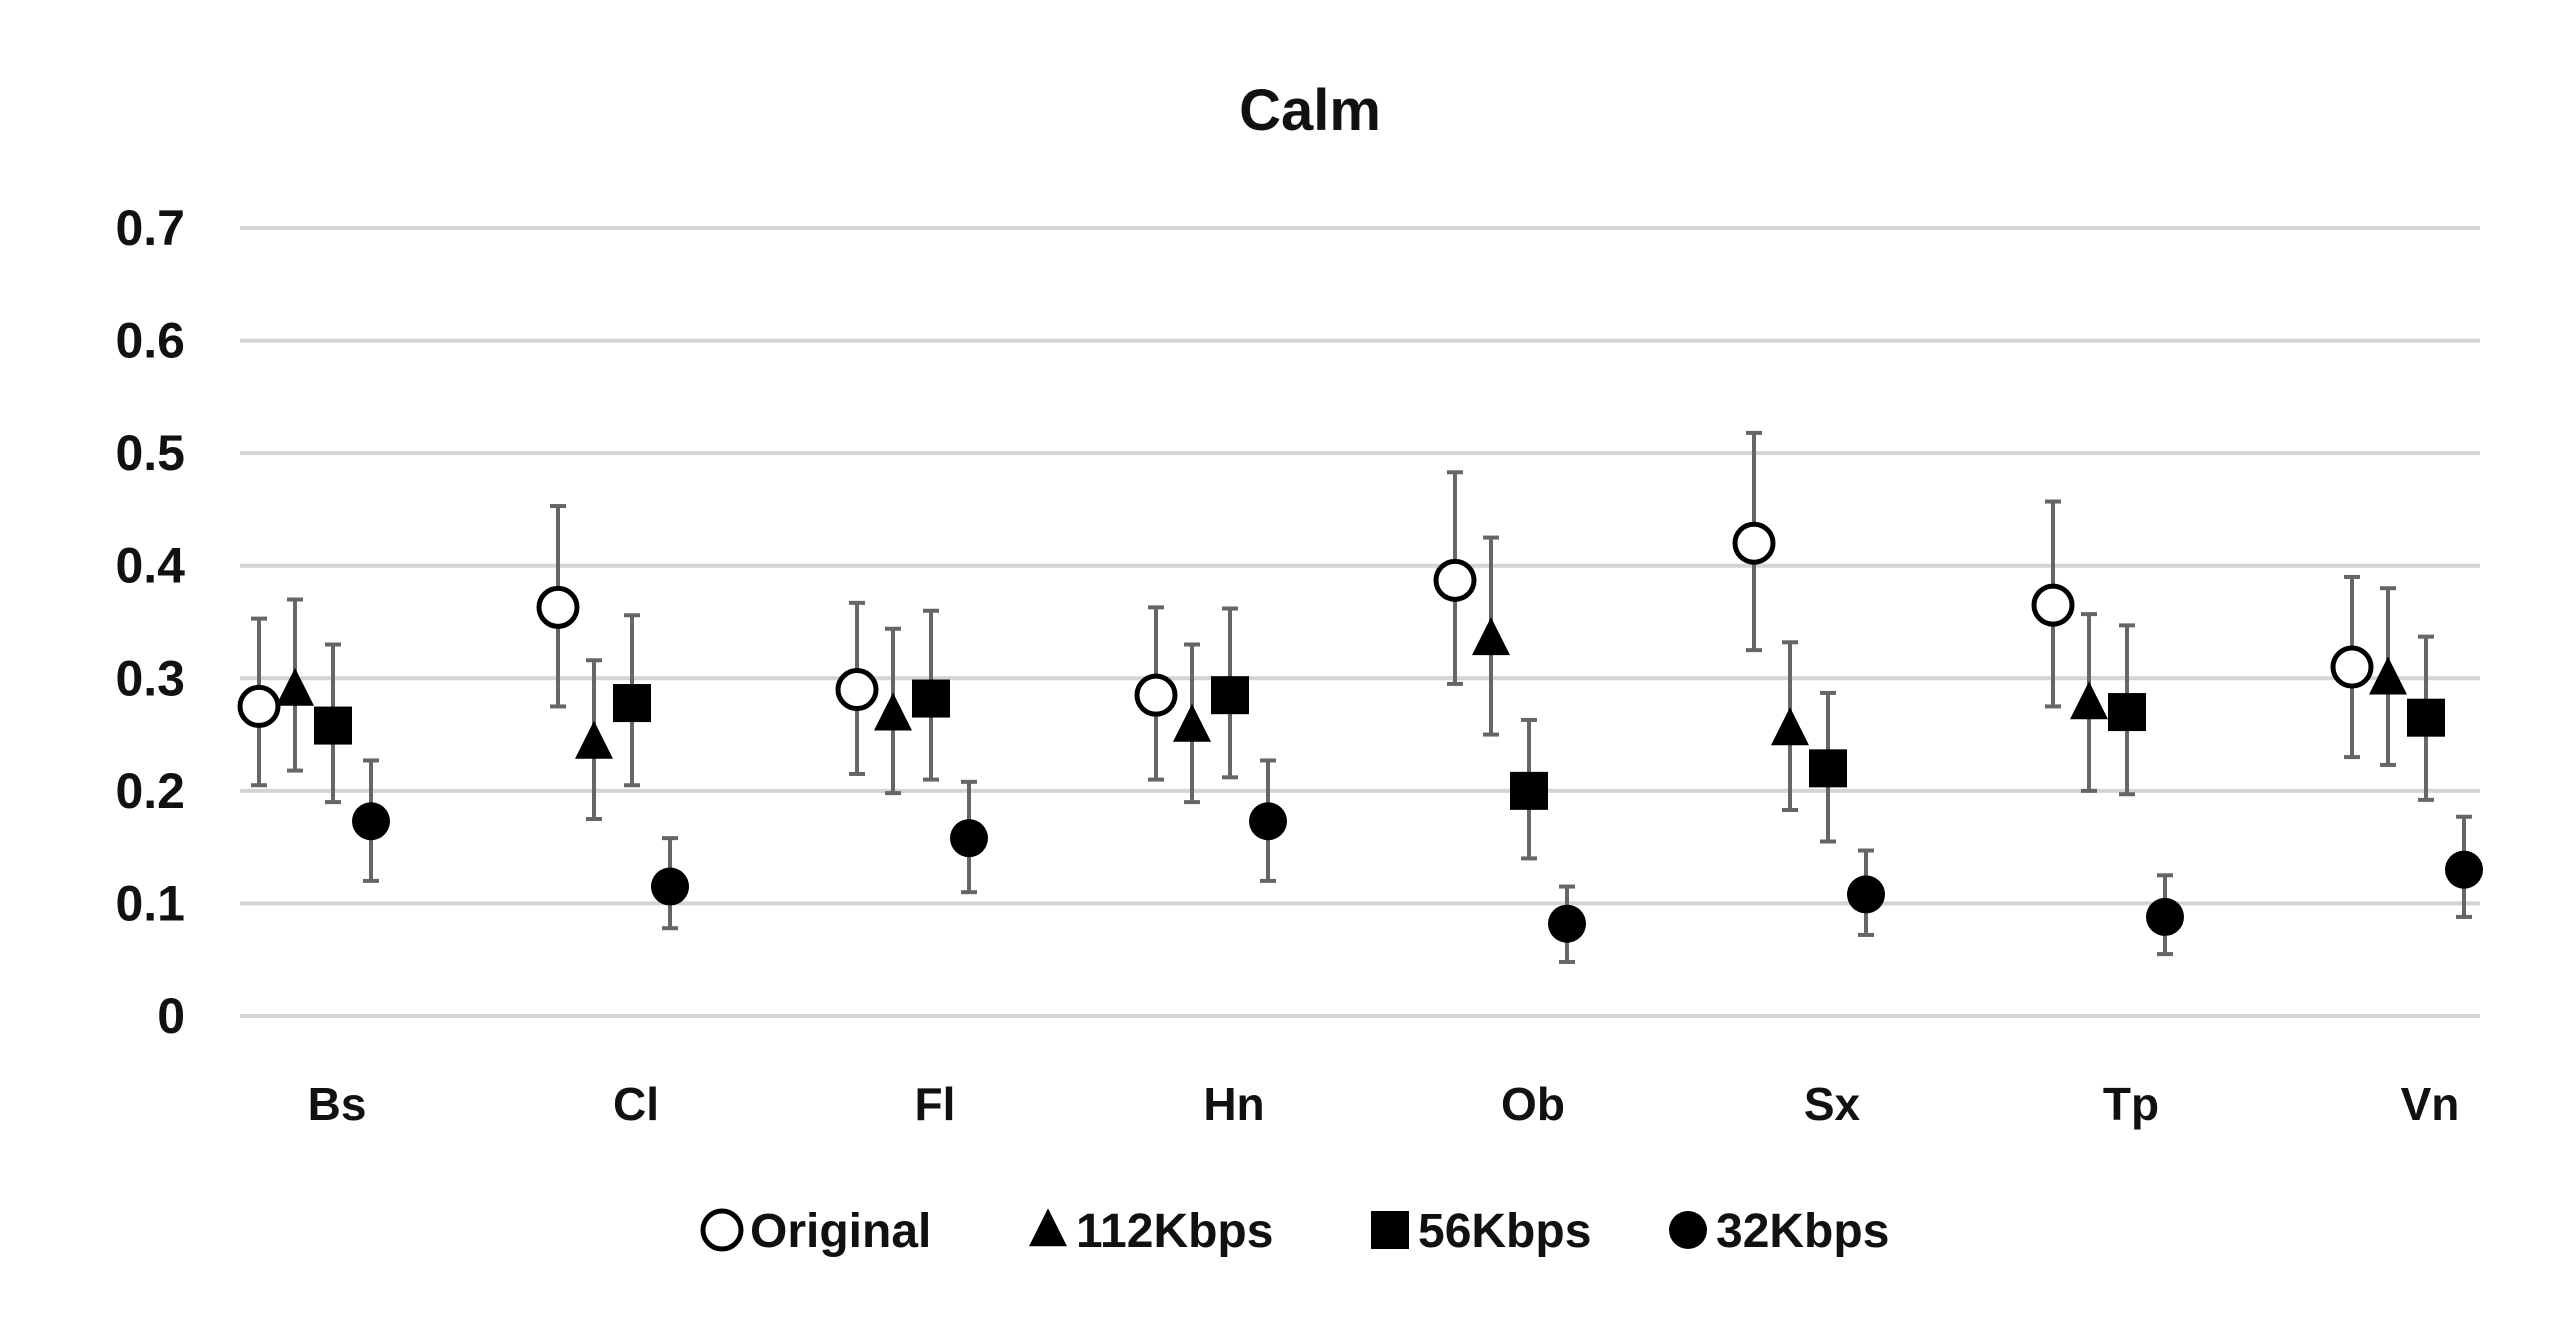  I want to click on x-category-label: Vn, so click(2430, 1104).